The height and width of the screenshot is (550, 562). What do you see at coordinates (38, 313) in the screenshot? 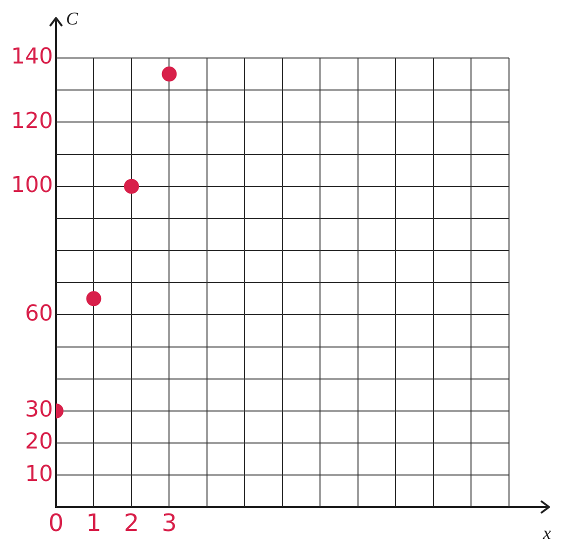
I see `y-tick-label: 60` at bounding box center [38, 313].